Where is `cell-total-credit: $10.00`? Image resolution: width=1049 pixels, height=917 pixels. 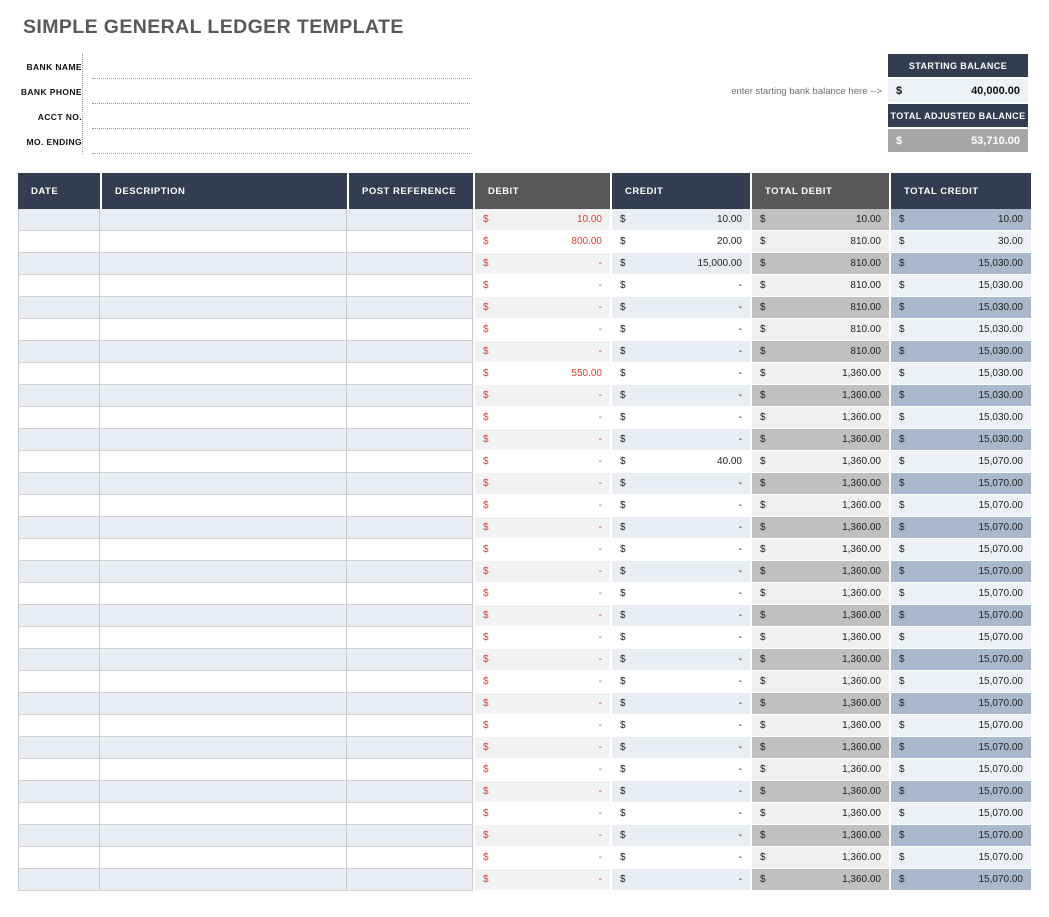
cell-total-credit: $10.00 is located at coordinates (960, 220).